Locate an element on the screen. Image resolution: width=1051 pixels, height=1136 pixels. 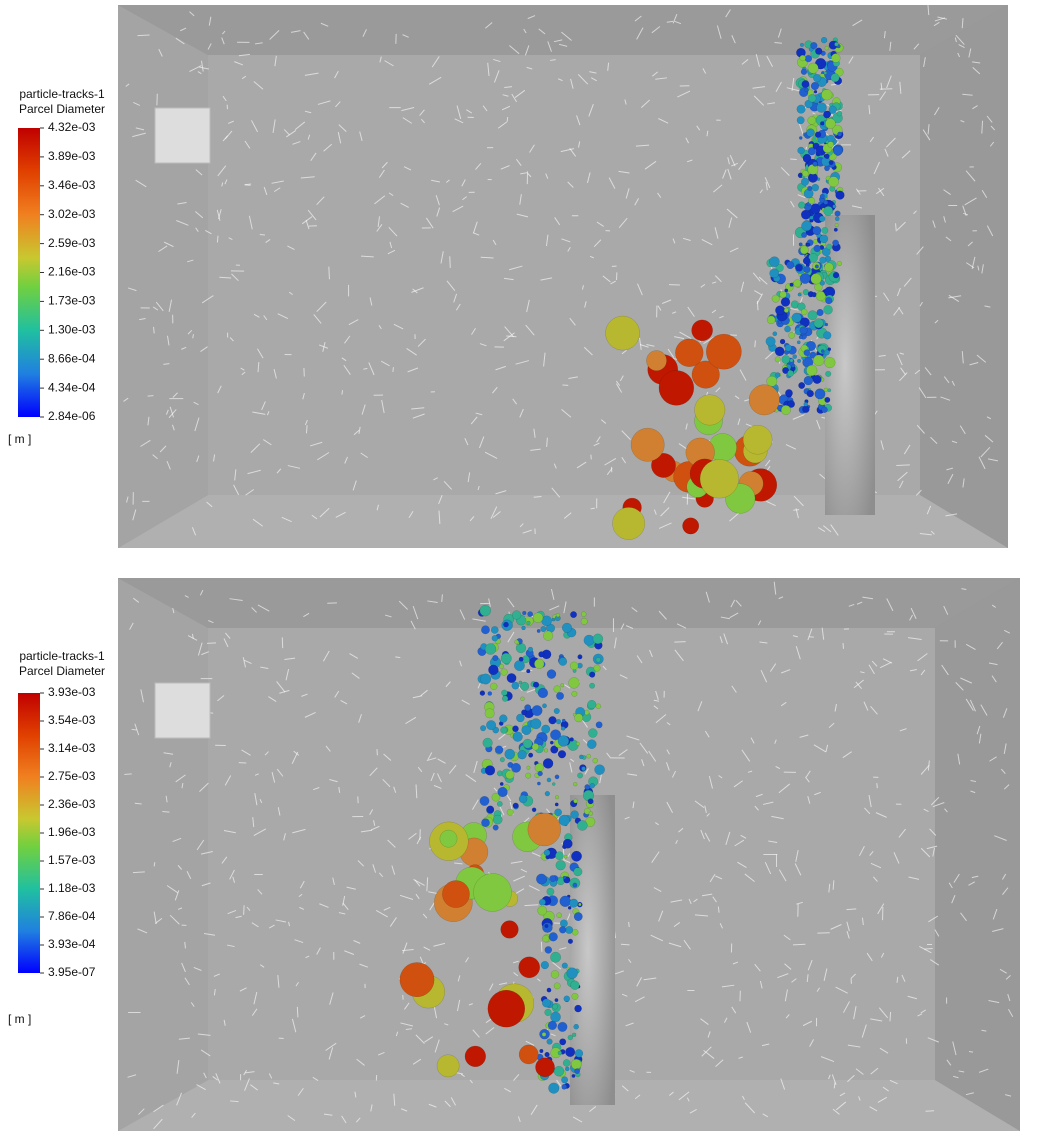
legend-title: particle-tracks-1 is located at coordinates (62, 656).